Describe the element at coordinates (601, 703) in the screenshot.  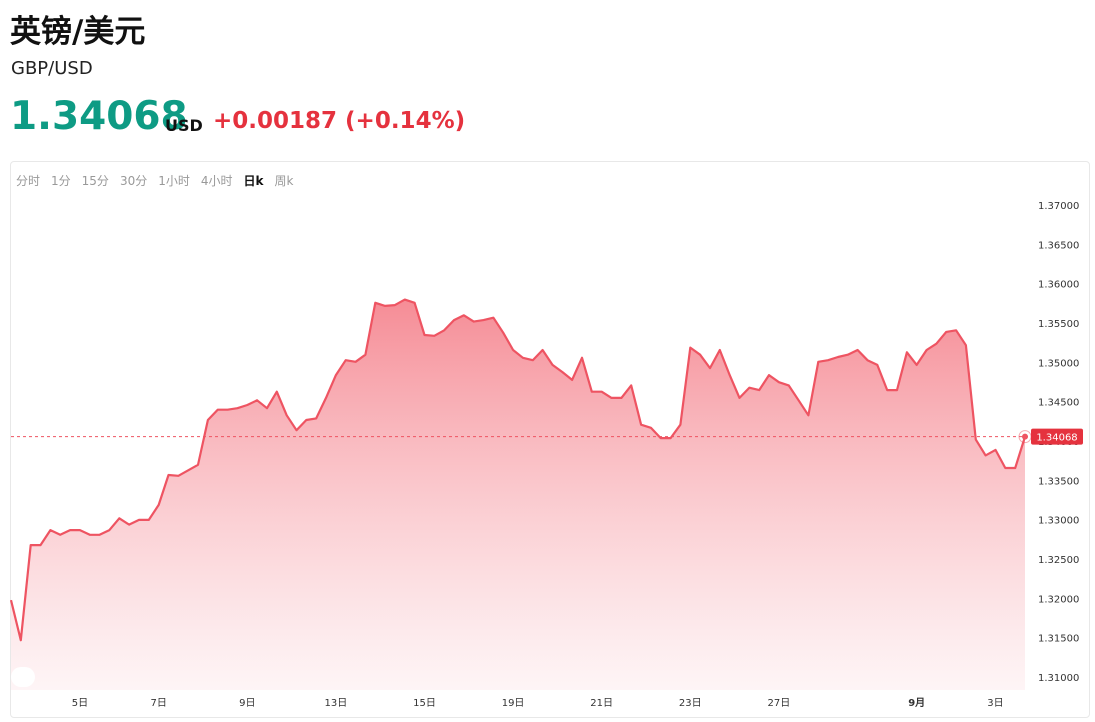
I see `x-tick-label: 21日` at that location.